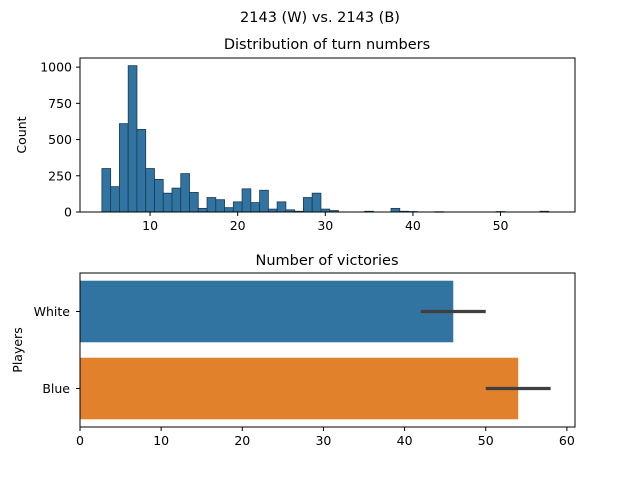 The image size is (640, 480). Describe the element at coordinates (17, 349) in the screenshot. I see `victories-y-axis-label: Players` at that location.